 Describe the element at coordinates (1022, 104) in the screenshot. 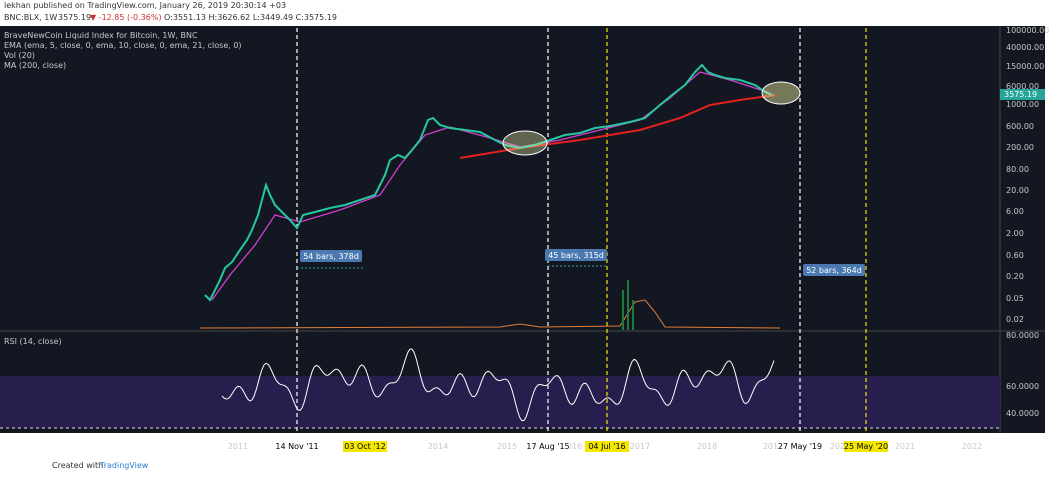

I see `price-label: 1000.00` at that location.